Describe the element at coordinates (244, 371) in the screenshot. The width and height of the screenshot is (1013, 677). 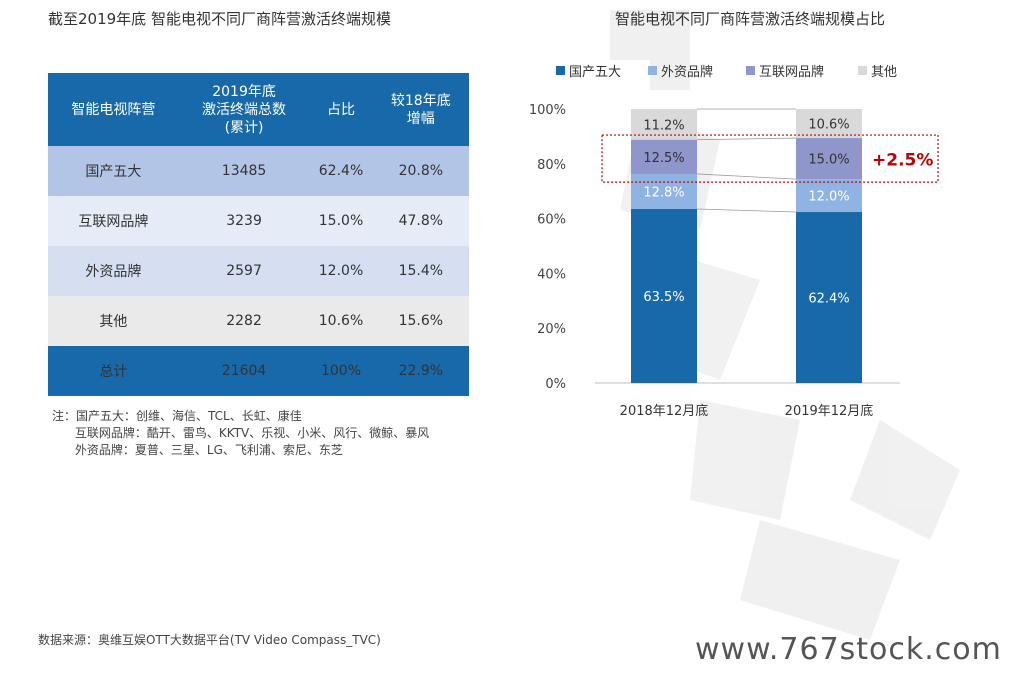
I see `table-cell: 21604` at that location.